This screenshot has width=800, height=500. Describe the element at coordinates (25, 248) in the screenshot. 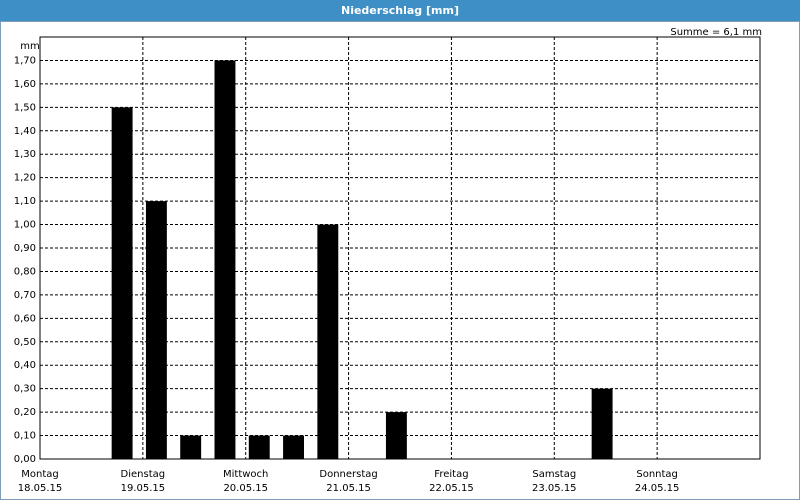

I see `y-tick-label: 0,90` at that location.